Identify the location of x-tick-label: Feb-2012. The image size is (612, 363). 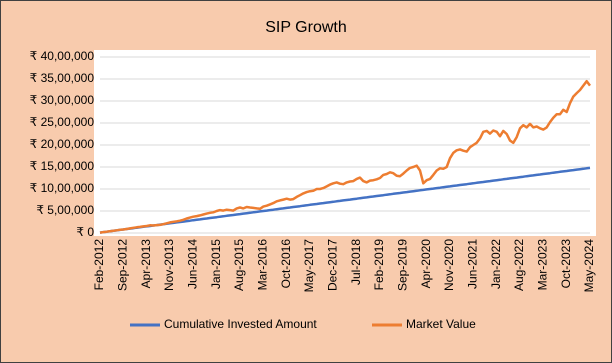
(99, 265).